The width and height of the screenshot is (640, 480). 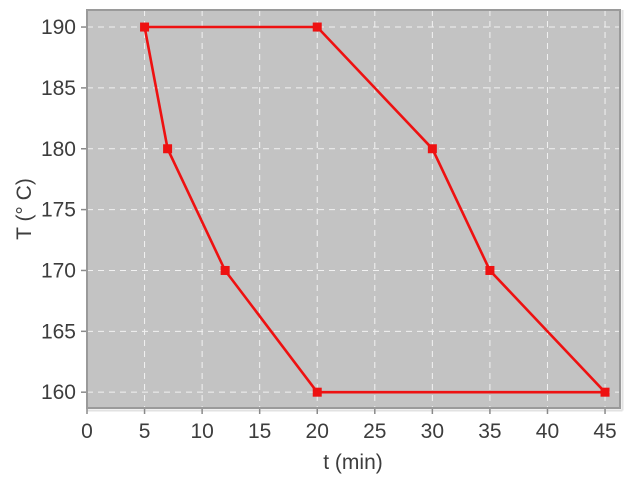 What do you see at coordinates (432, 431) in the screenshot?
I see `x-tick-label-30: 30` at bounding box center [432, 431].